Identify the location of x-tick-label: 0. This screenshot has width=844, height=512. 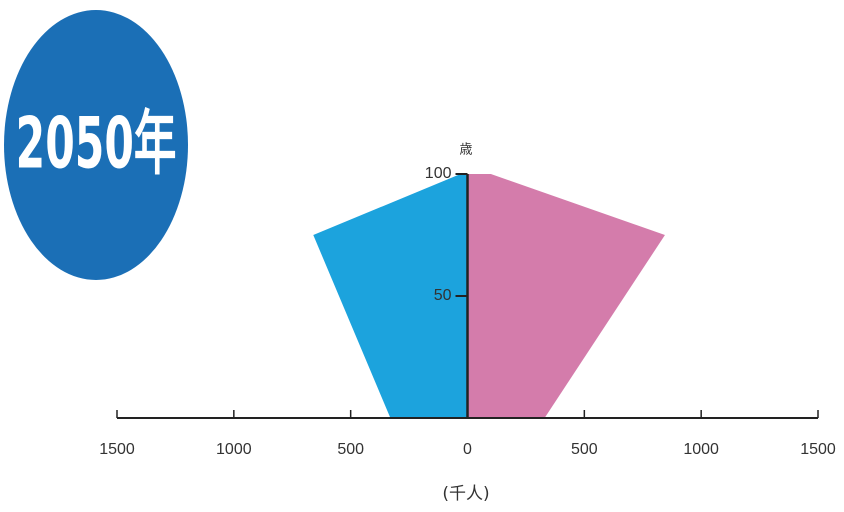
(467, 449).